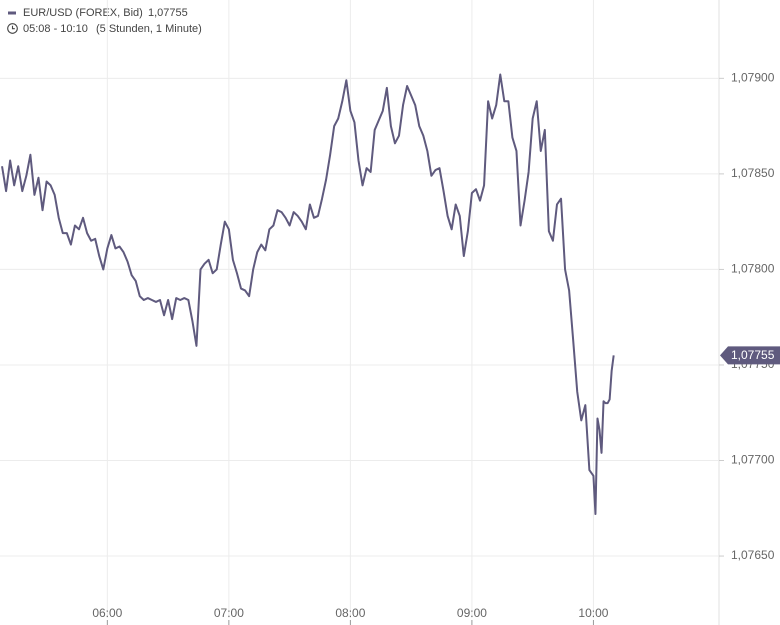 The width and height of the screenshot is (780, 625). What do you see at coordinates (12, 13) in the screenshot?
I see `legend-swatch` at bounding box center [12, 13].